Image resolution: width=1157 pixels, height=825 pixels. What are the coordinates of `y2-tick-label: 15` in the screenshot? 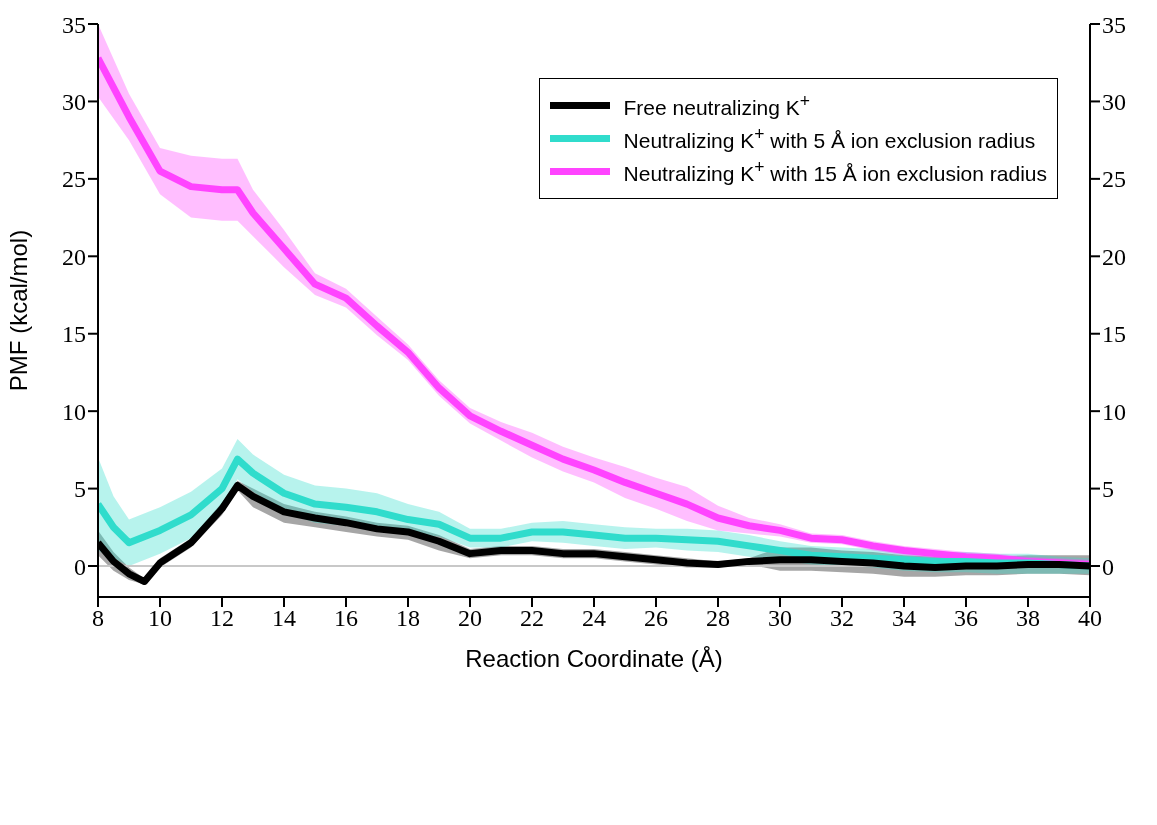 It's located at (1114, 334).